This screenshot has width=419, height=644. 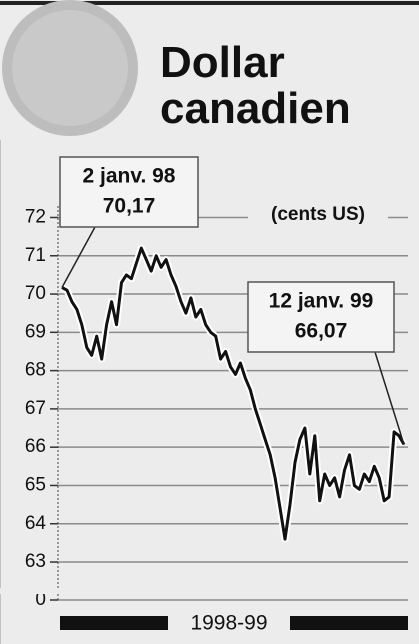 I want to click on annotation: 12 janv. 99, so click(x=321, y=301).